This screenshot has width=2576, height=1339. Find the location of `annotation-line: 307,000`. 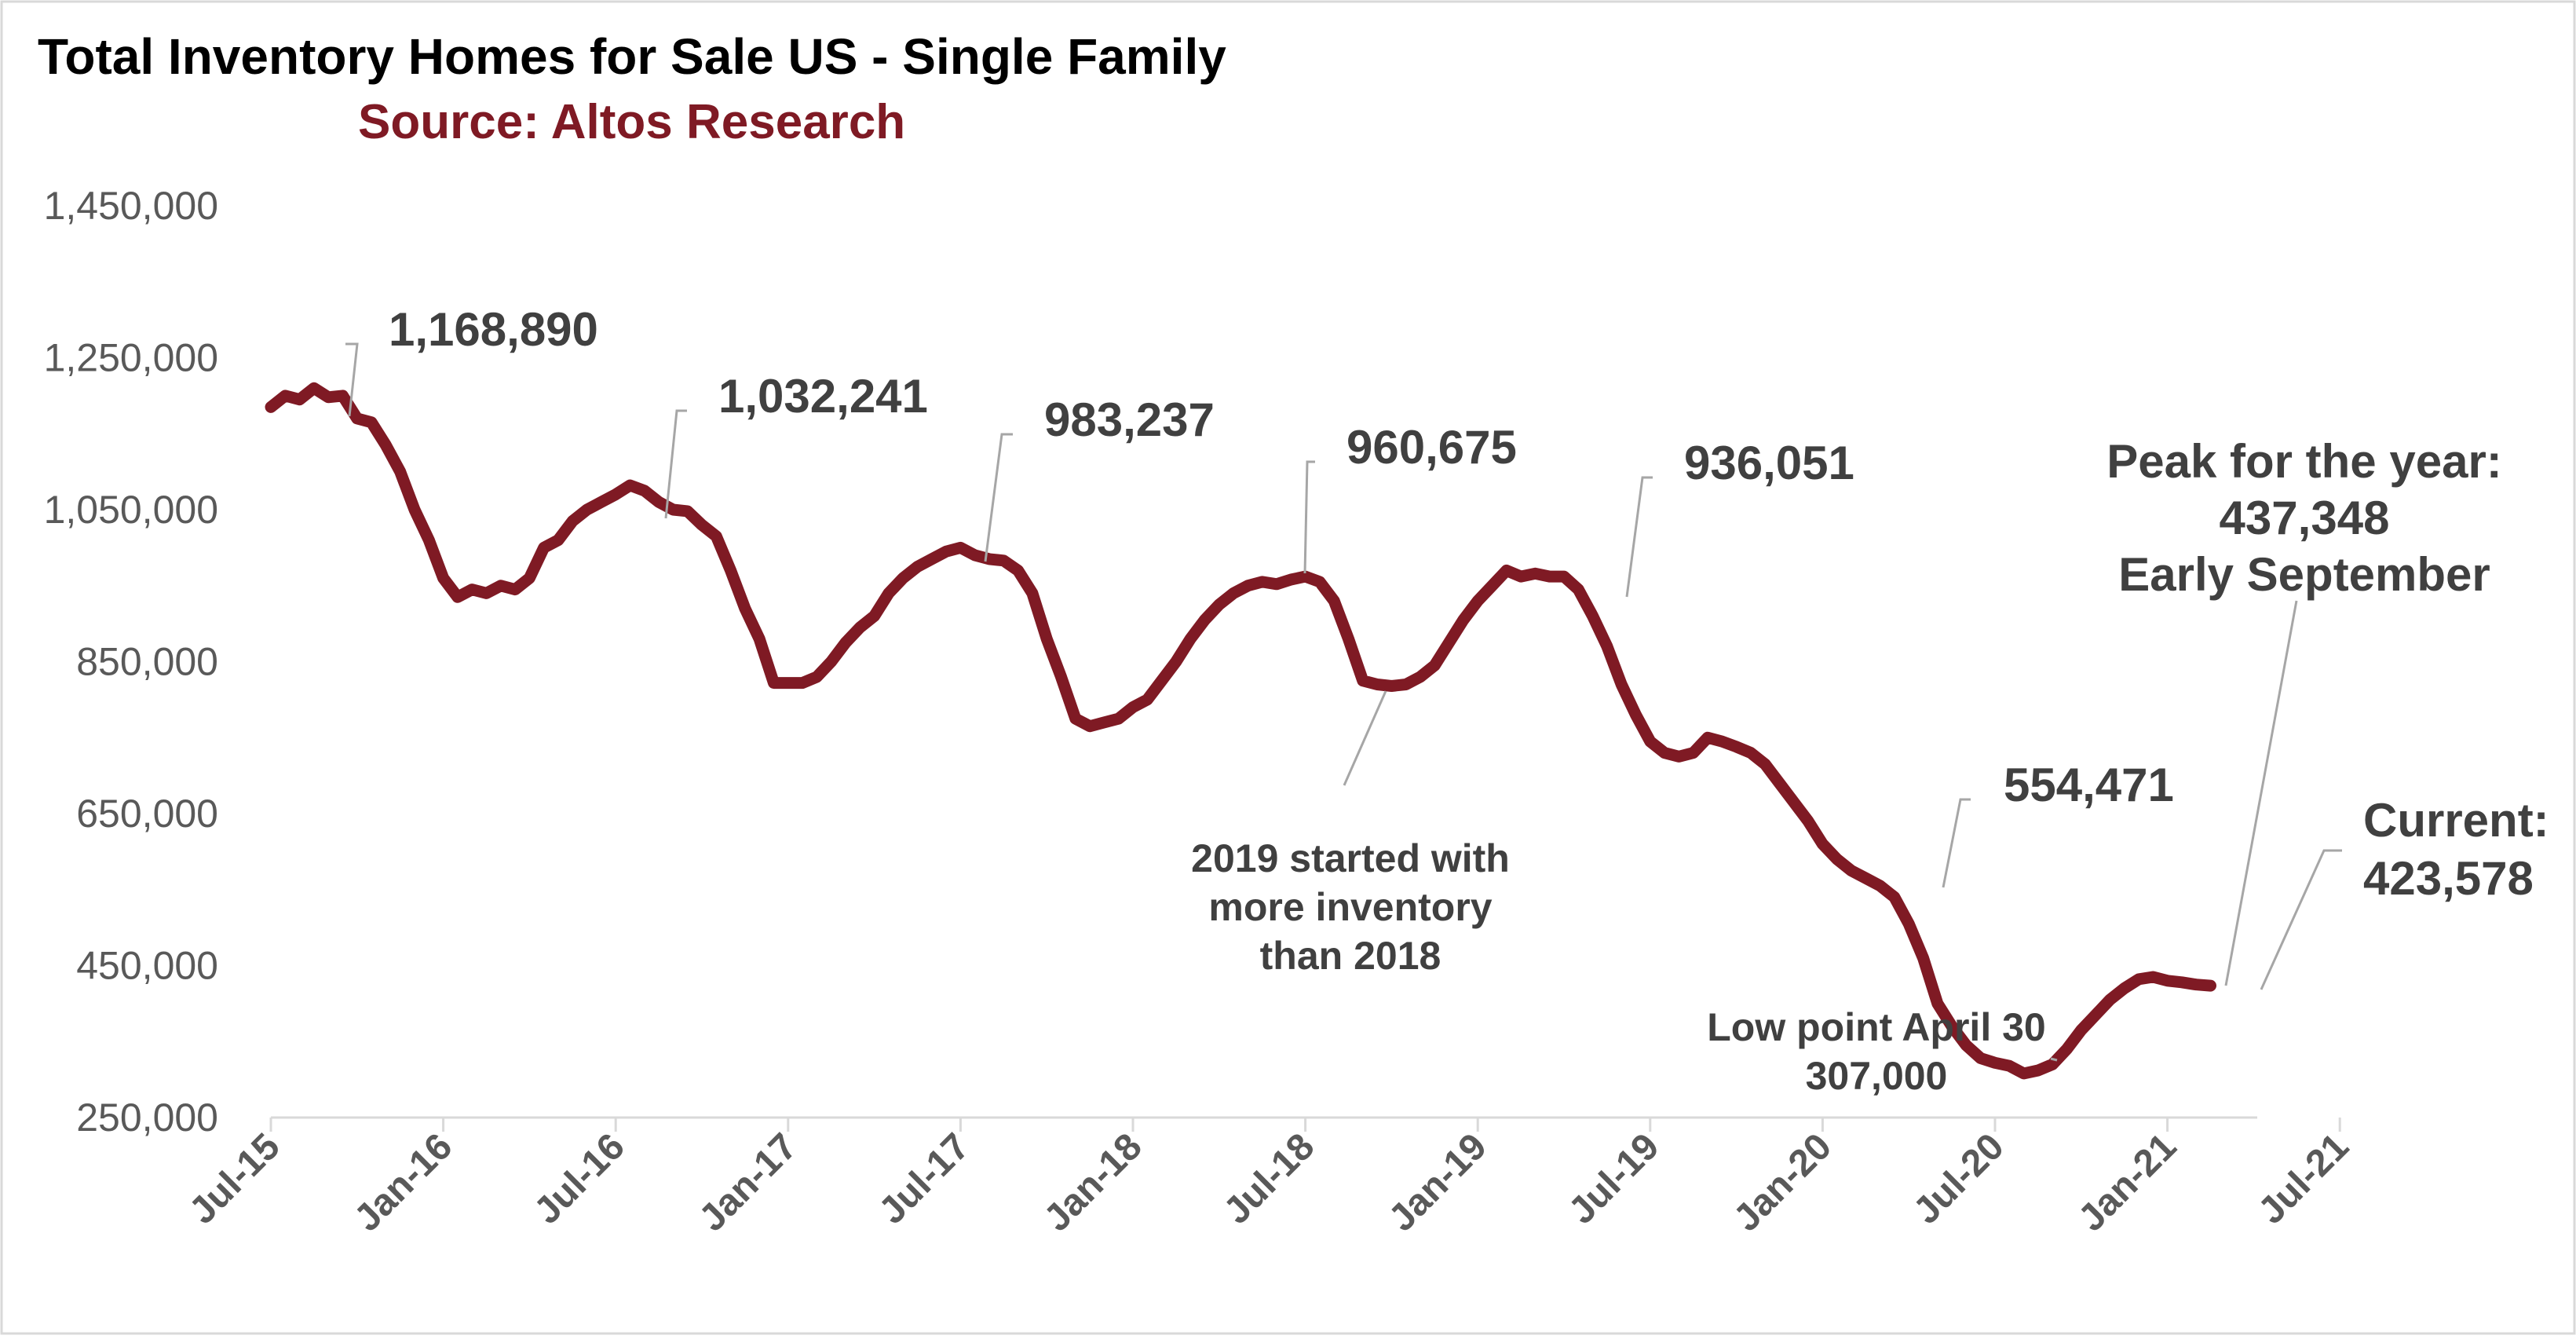

annotation-line: 307,000 is located at coordinates (1877, 1076).